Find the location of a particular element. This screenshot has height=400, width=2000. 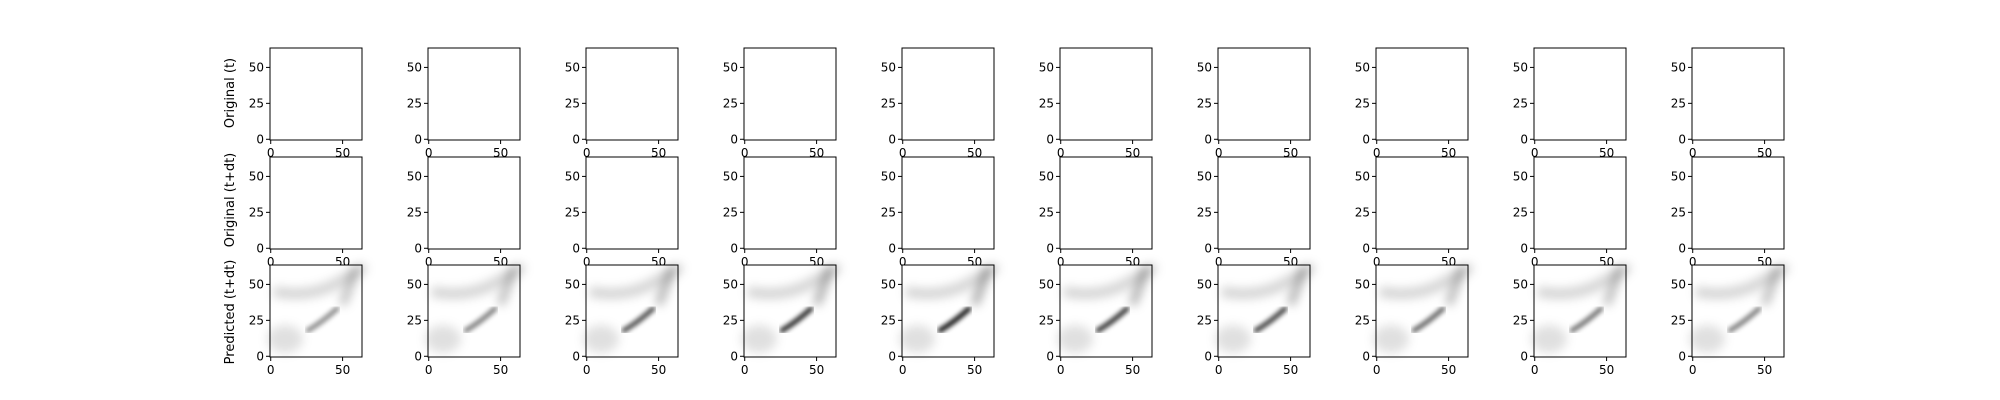

subplot-r3-c10: 0 50 0 25 50 is located at coordinates (1730, 320).